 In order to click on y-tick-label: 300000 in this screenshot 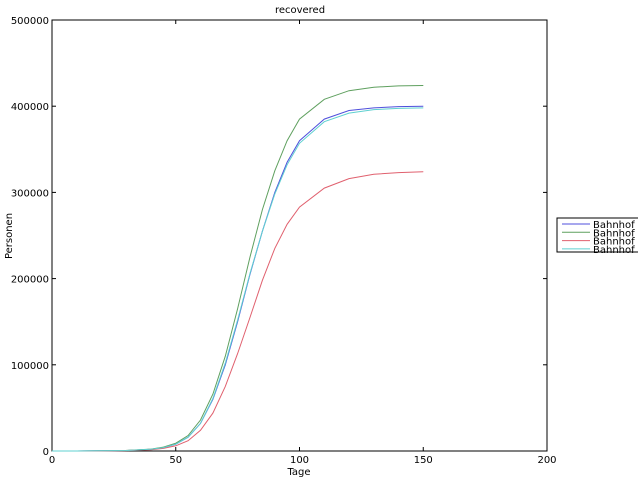, I will do `click(30, 193)`.